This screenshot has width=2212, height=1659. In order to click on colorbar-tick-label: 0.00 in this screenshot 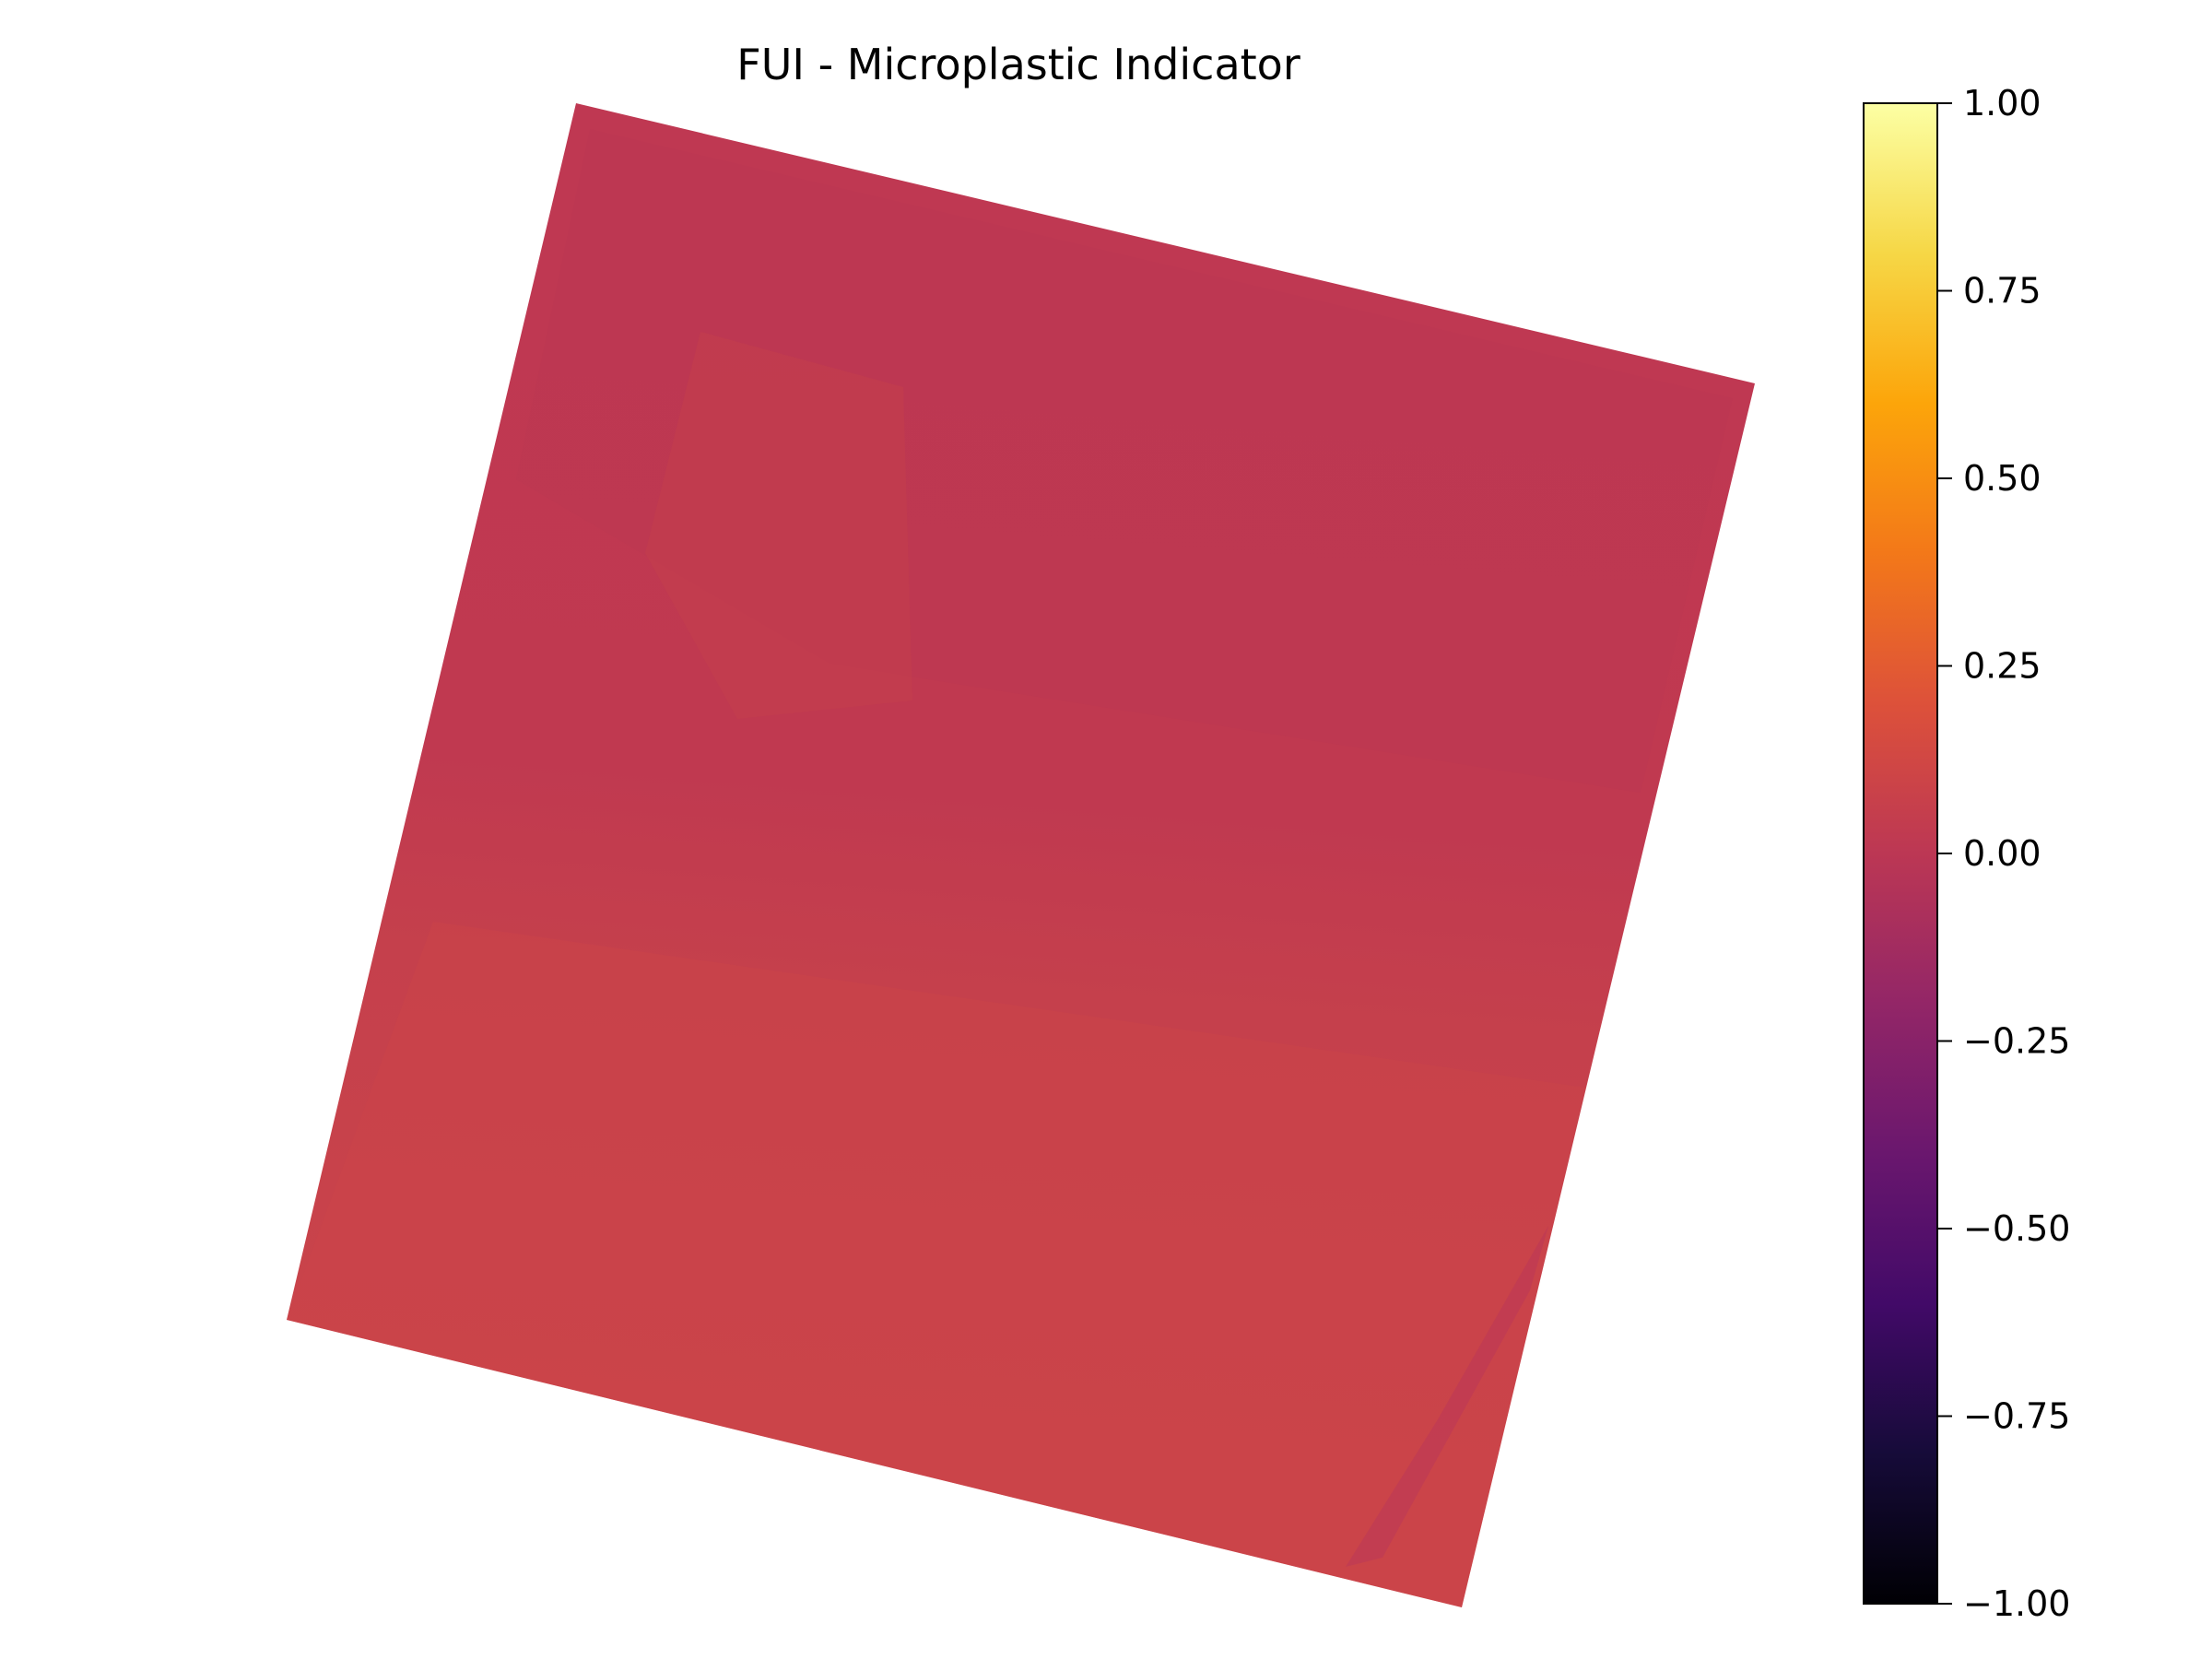, I will do `click(2002, 853)`.